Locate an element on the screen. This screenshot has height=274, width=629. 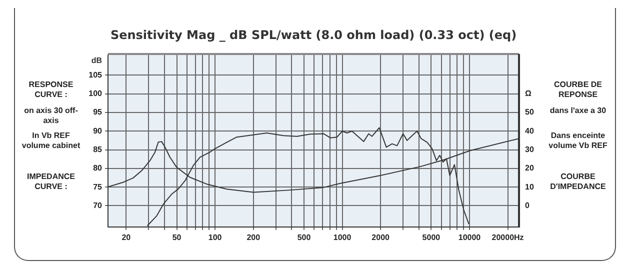
text: dans l'axe a 30 is located at coordinates (578, 111).